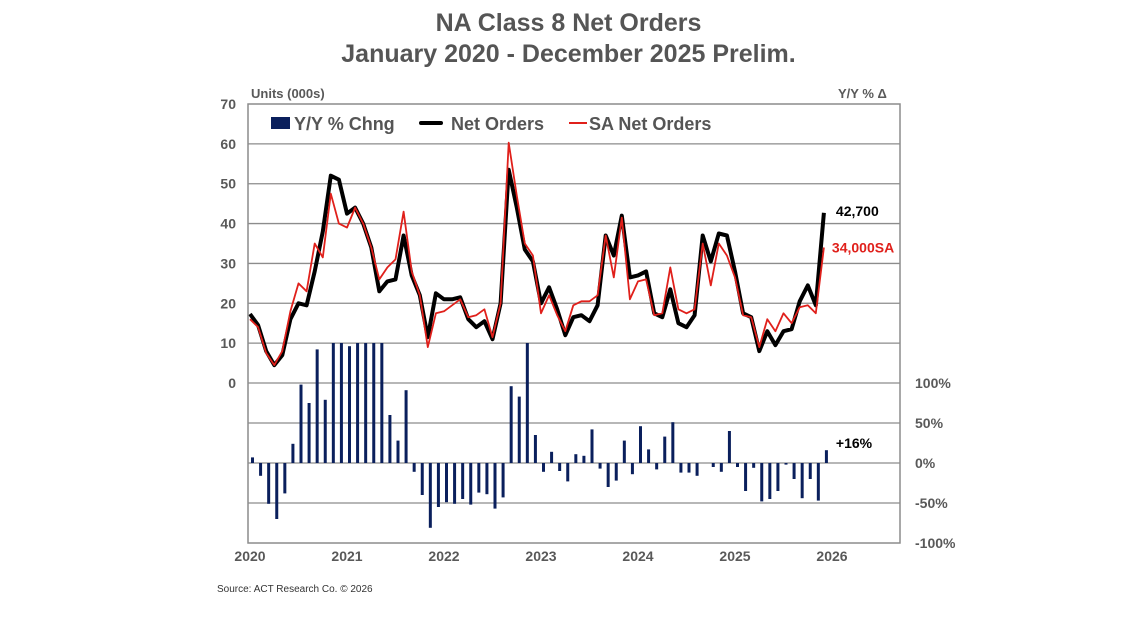 The width and height of the screenshot is (1137, 640). Describe the element at coordinates (854, 443) in the screenshot. I see `annotation-label: +16%` at that location.